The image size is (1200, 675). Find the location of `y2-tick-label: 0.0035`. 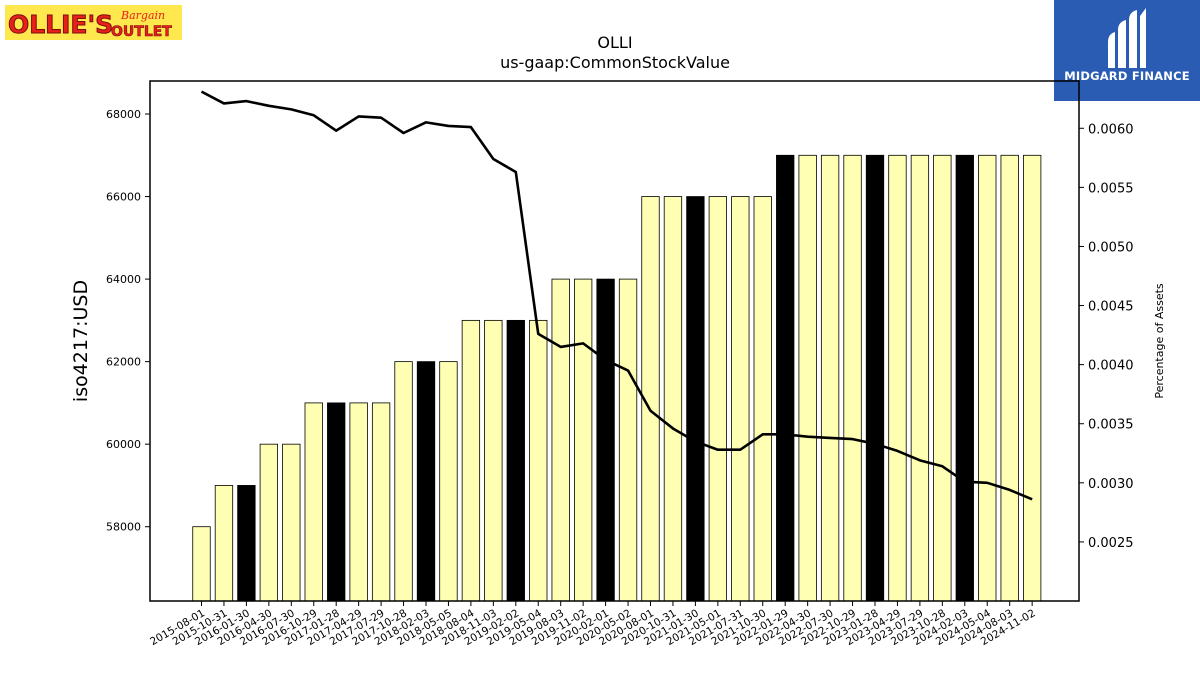

y2-tick-label: 0.0035 is located at coordinates (1111, 425).